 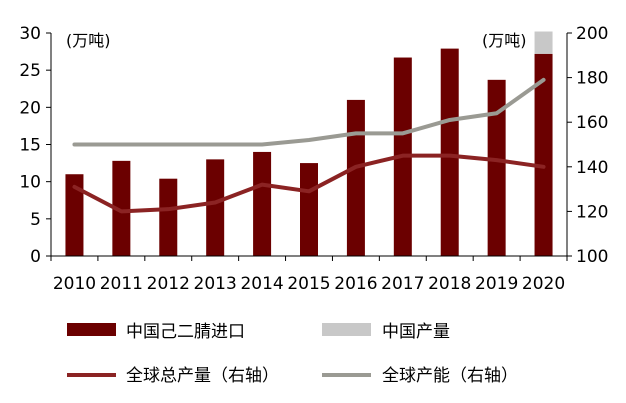 What do you see at coordinates (592, 168) in the screenshot?
I see `right-tick-label: 140` at bounding box center [592, 168].